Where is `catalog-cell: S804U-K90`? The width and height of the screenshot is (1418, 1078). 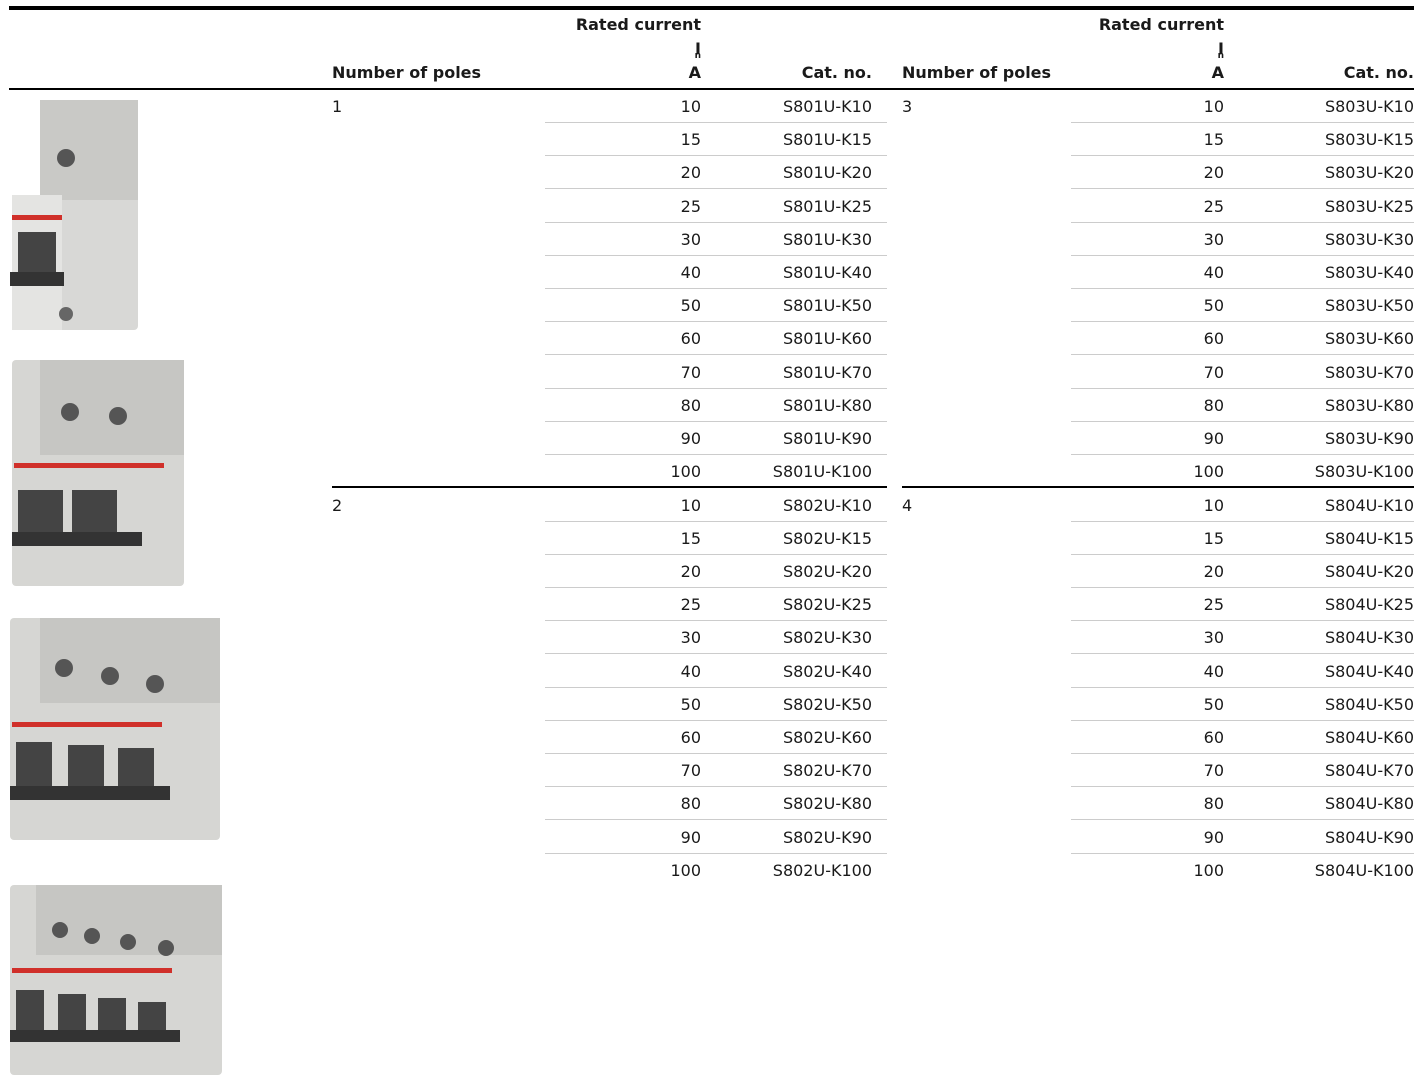 catalog-cell: S804U-K90 is located at coordinates (1369, 837).